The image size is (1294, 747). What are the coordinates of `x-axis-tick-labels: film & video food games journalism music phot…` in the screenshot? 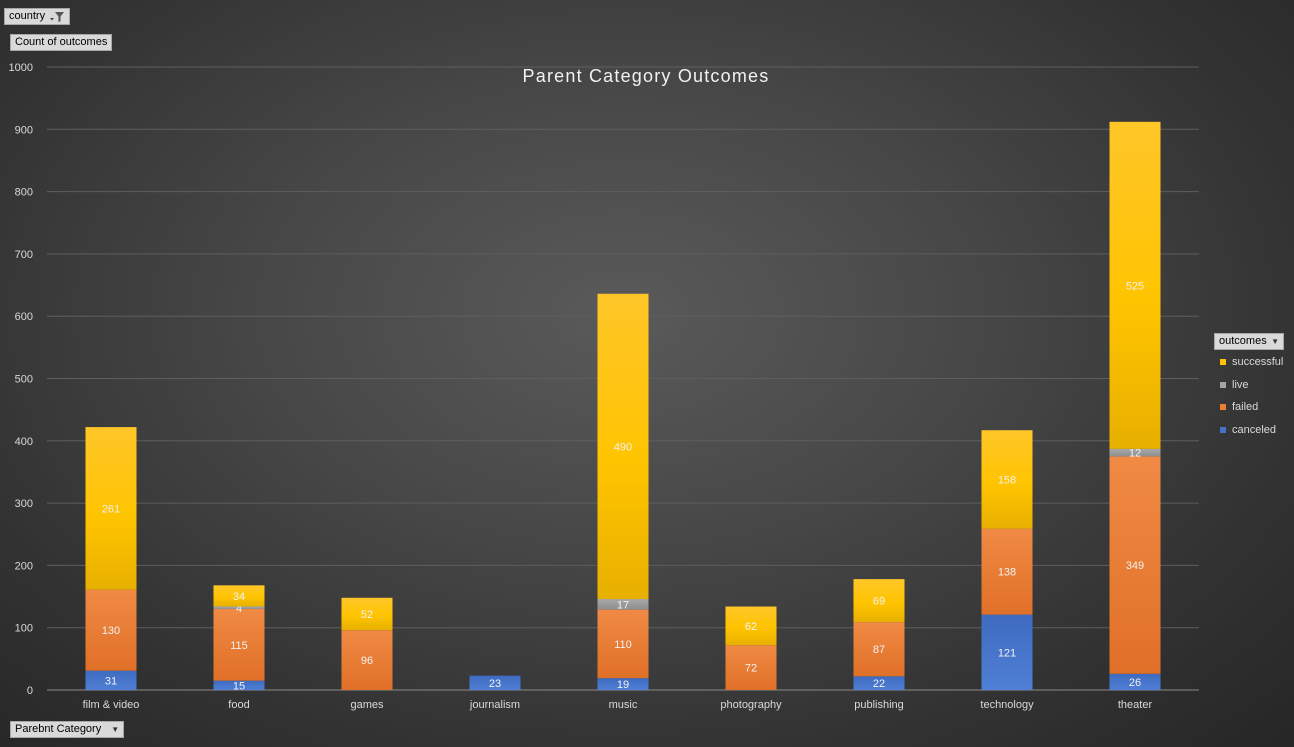 It's located at (618, 705).